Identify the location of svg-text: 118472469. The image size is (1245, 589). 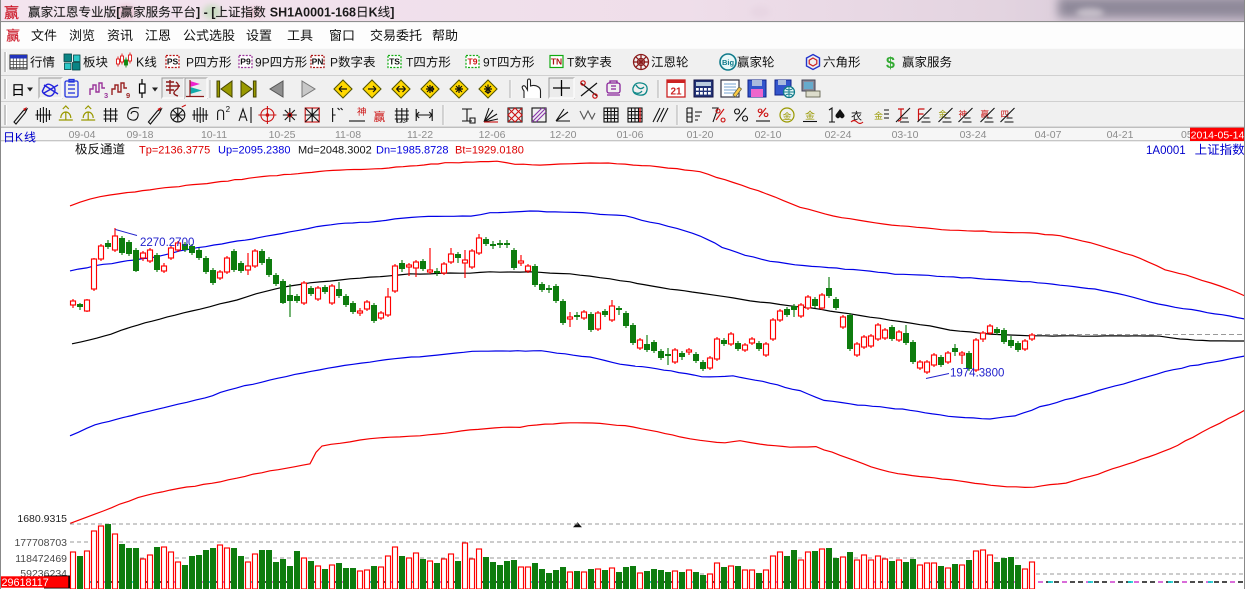
(41, 559).